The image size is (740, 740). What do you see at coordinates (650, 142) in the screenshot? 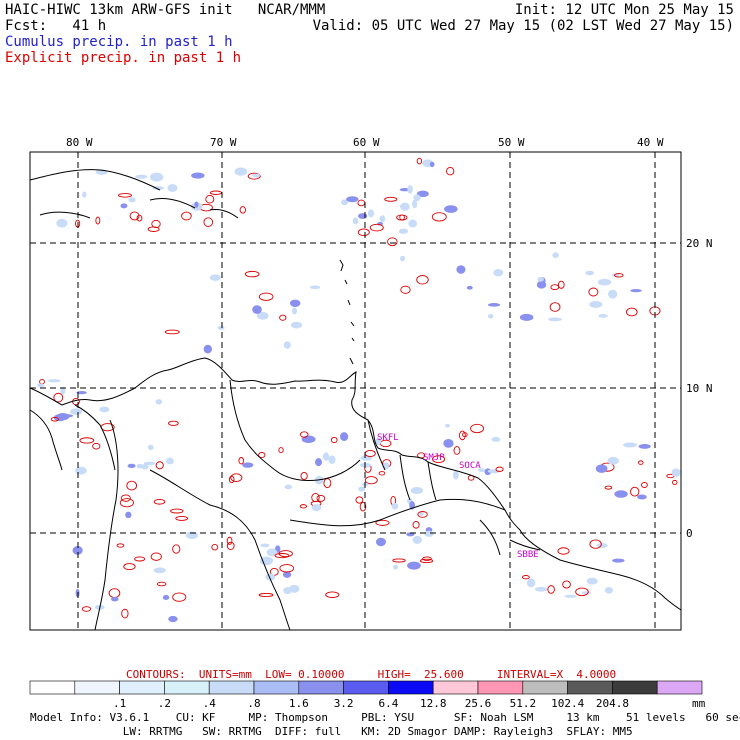
I see `lon-label-40w: 40 W` at bounding box center [650, 142].